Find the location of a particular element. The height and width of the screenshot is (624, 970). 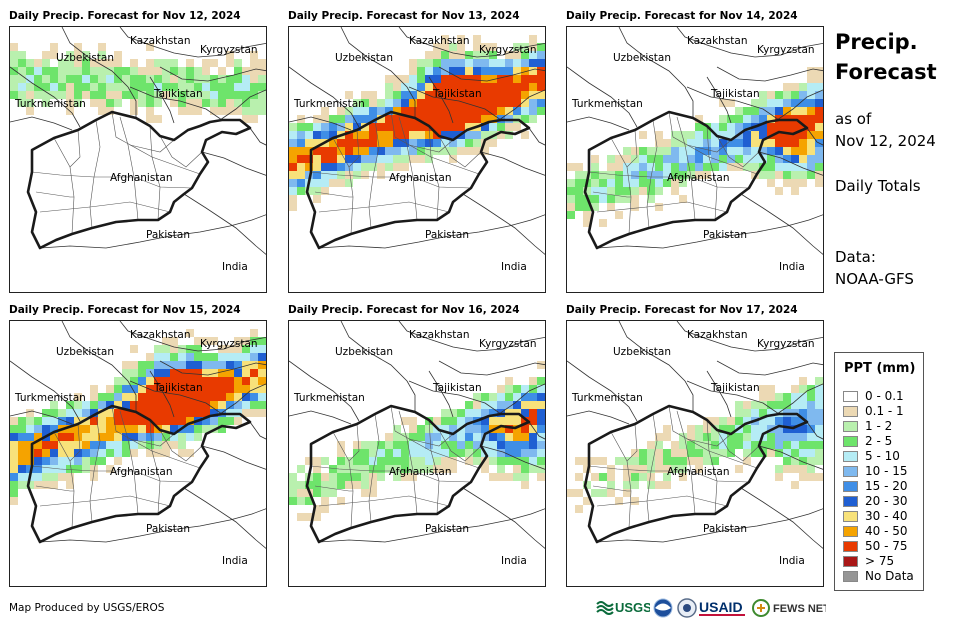

legend-label: > 75 is located at coordinates (880, 561).